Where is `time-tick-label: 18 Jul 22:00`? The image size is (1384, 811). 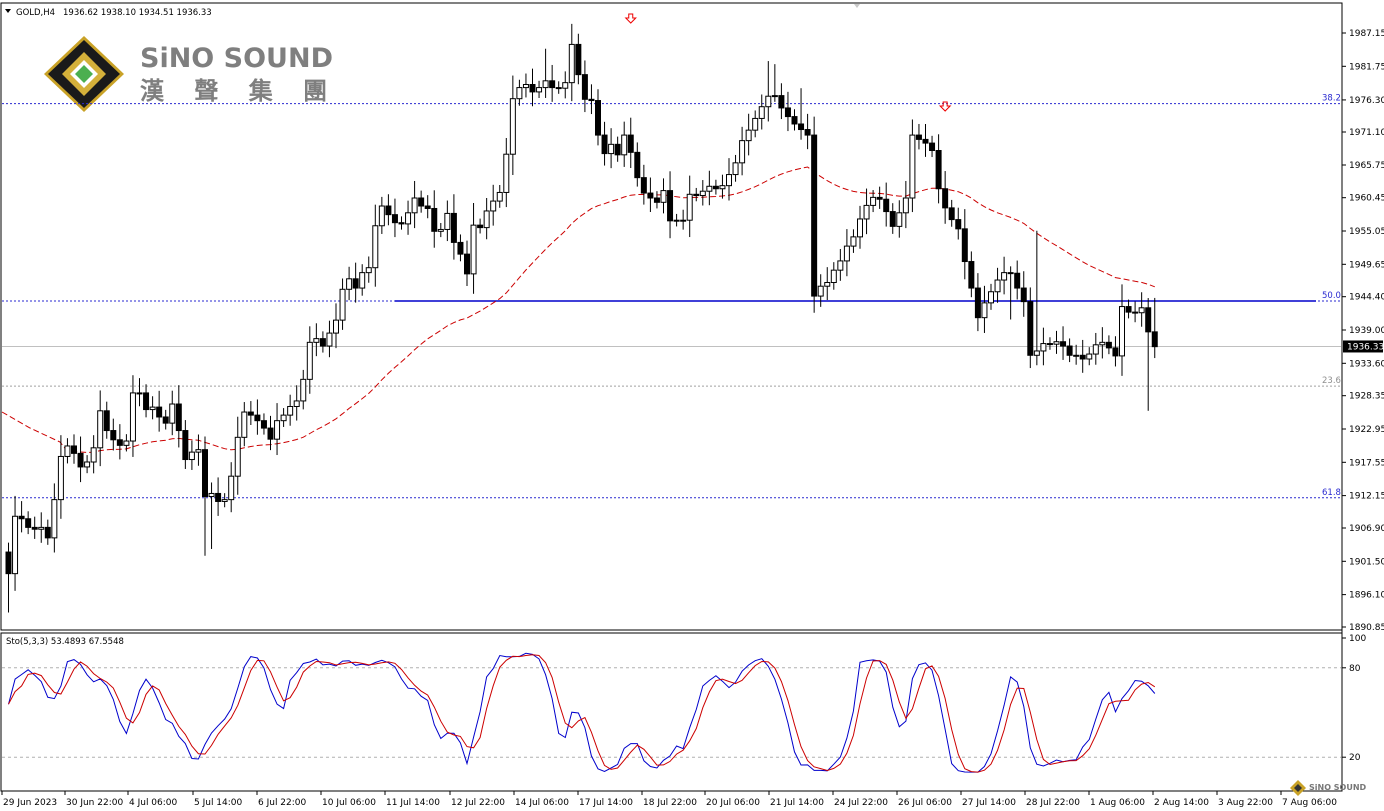
time-tick-label: 18 Jul 22:00 is located at coordinates (670, 803).